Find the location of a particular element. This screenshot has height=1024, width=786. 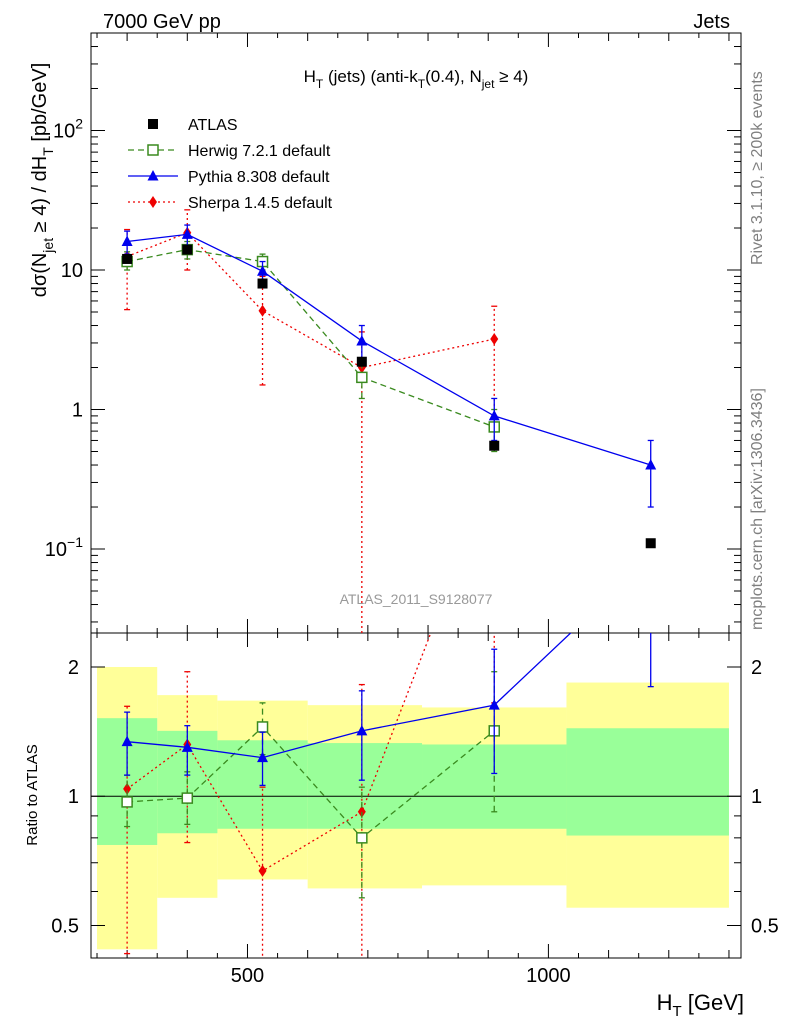

mcplots-credit-text: mcplots.cern.ch [arXiv:1306.3436] is located at coordinates (757, 509).